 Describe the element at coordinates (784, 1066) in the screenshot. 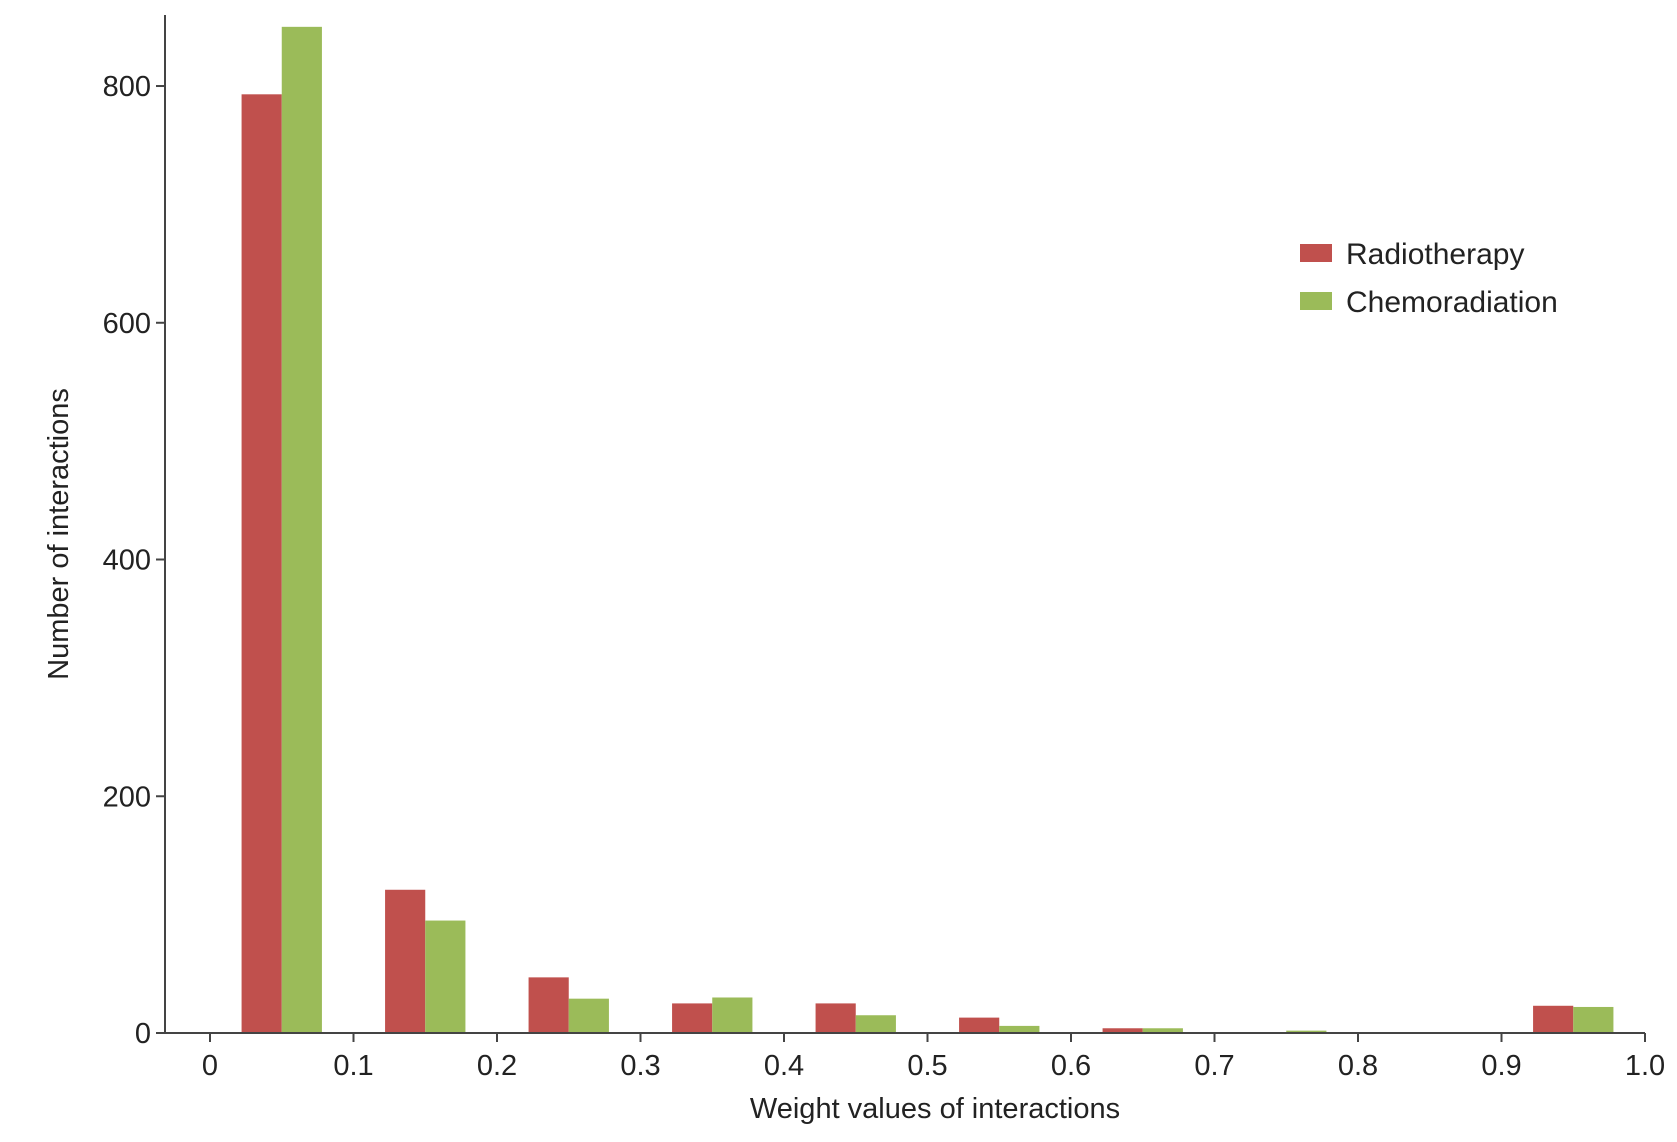

I see `x-tick-label: 0.4` at that location.